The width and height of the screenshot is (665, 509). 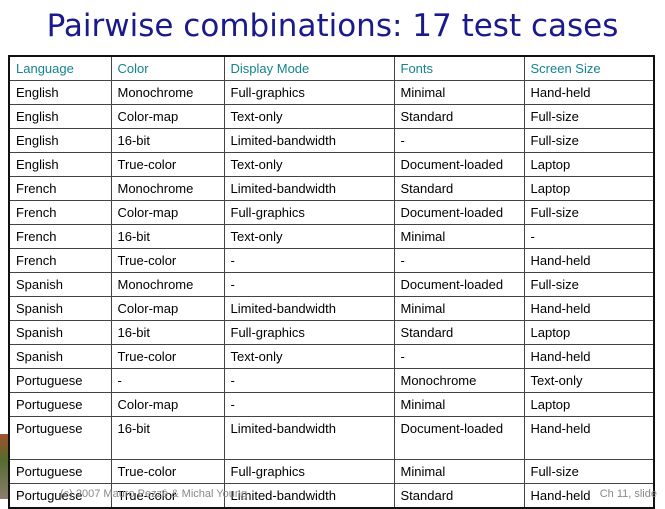 What do you see at coordinates (167, 380) in the screenshot?
I see `cell-color: -` at bounding box center [167, 380].